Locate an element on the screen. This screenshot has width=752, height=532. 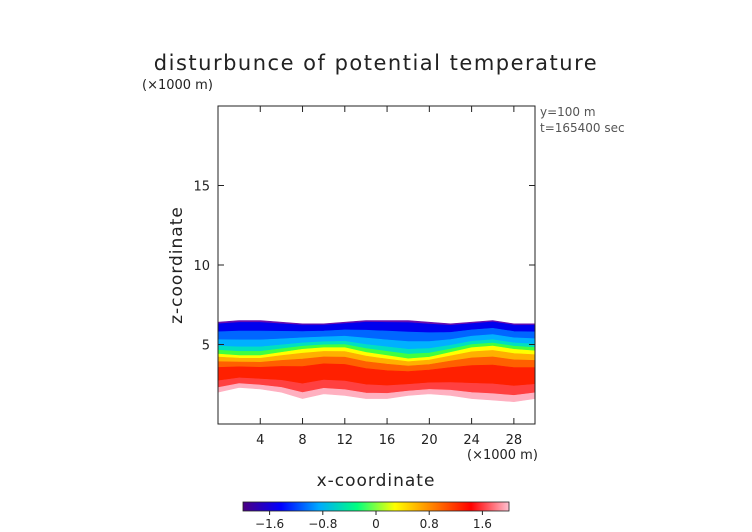
colorbar-tick-label-0: −1.6 is located at coordinates (269, 524).